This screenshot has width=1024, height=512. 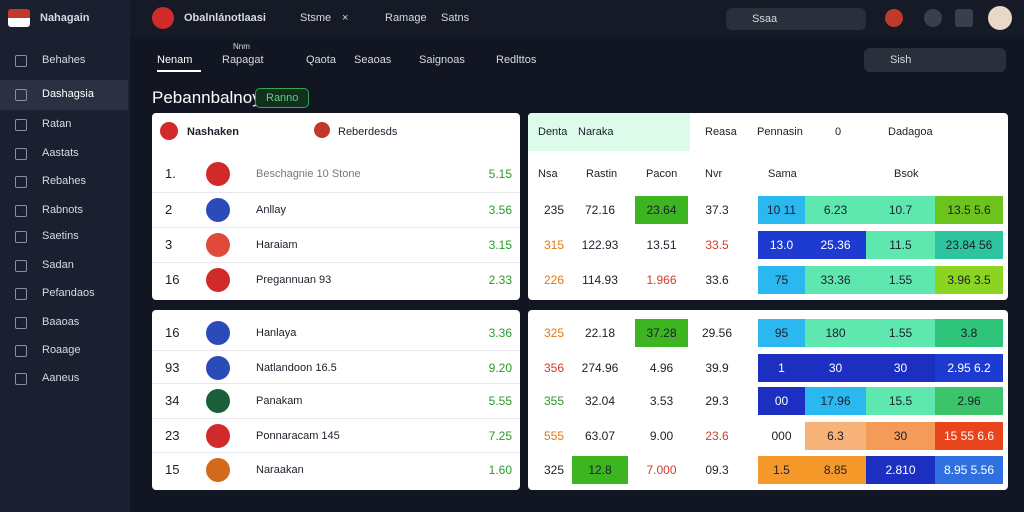 What do you see at coordinates (61, 322) in the screenshot?
I see `sidebar-item: Baaoas` at bounding box center [61, 322].